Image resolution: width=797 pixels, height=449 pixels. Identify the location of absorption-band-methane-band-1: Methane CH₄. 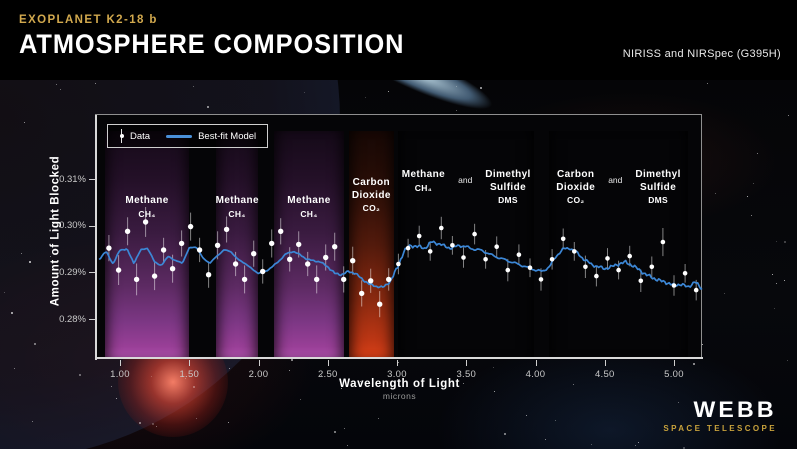
(147, 244).